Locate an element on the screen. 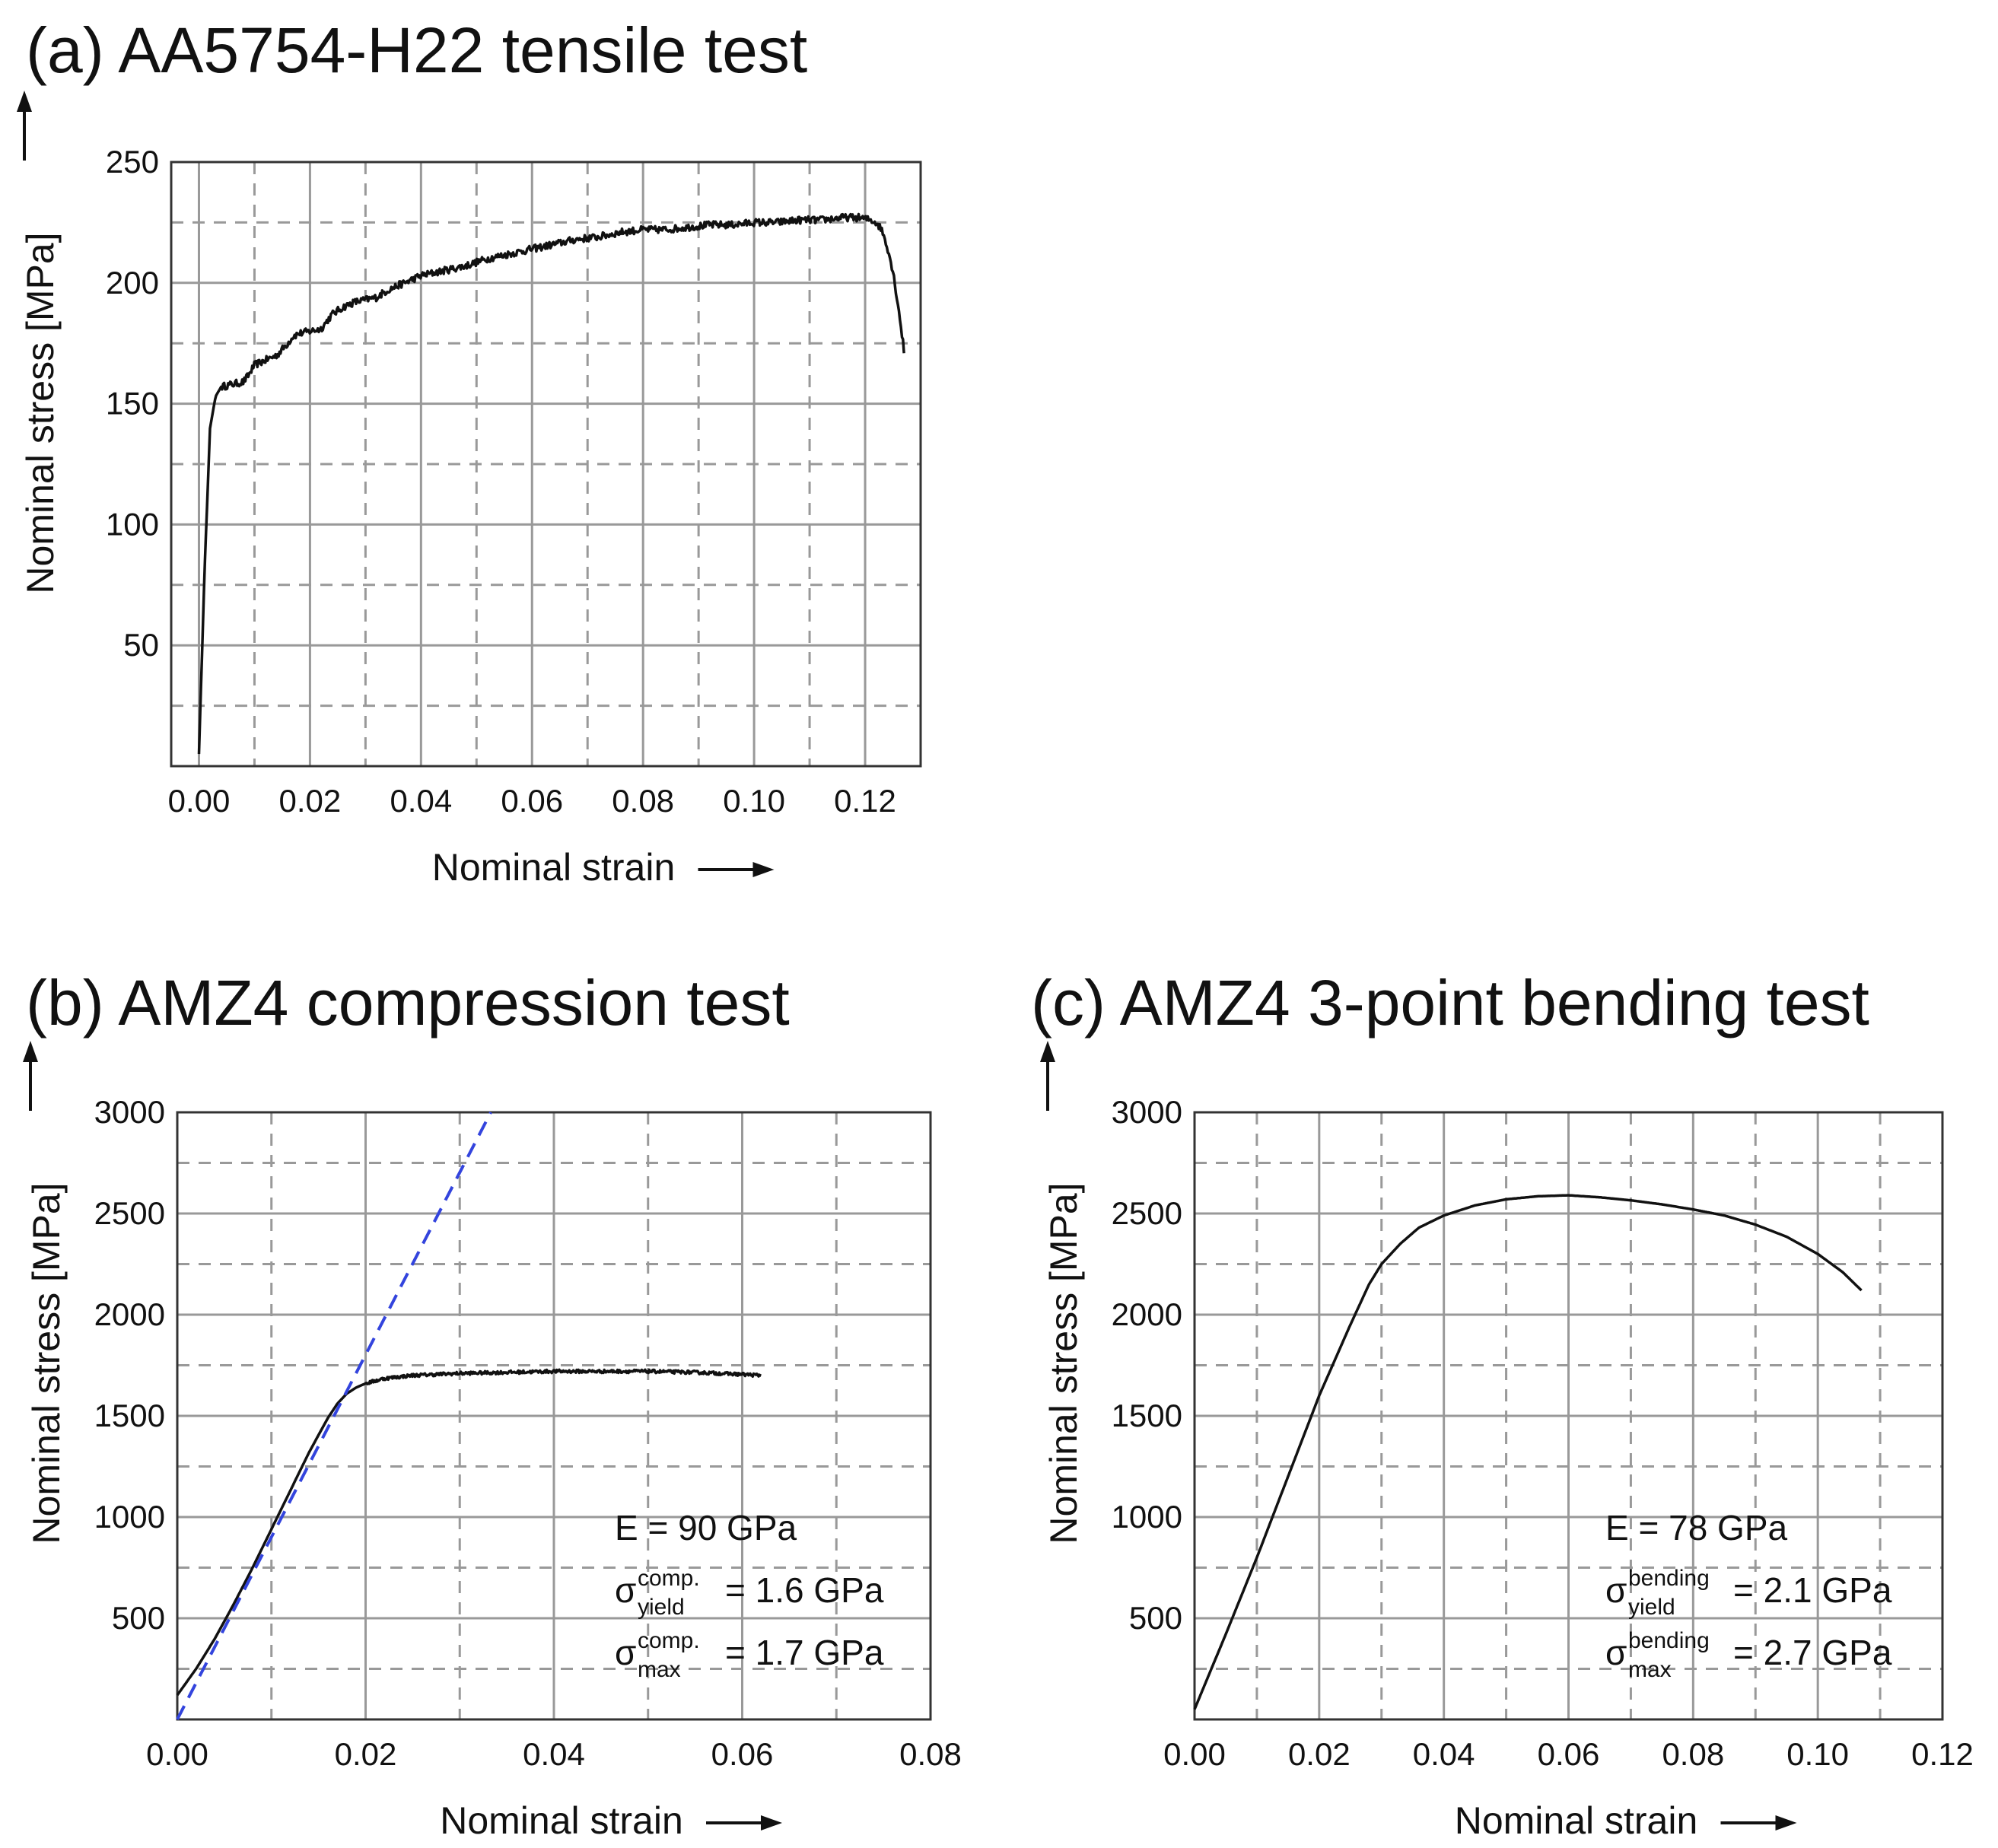 The image size is (1998, 1848). chart-a-ytick-label: 150 is located at coordinates (132, 404).